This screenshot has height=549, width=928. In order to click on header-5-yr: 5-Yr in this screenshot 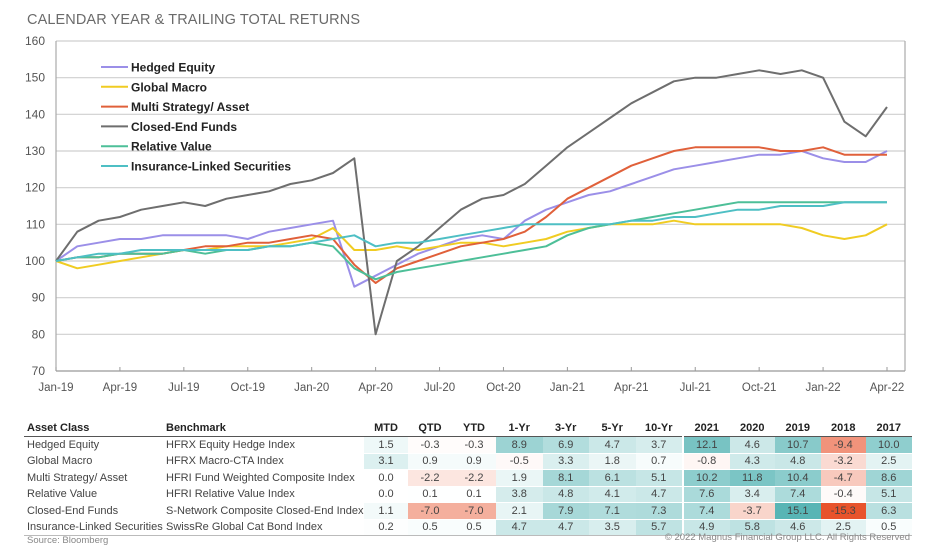, I will do `click(612, 428)`.